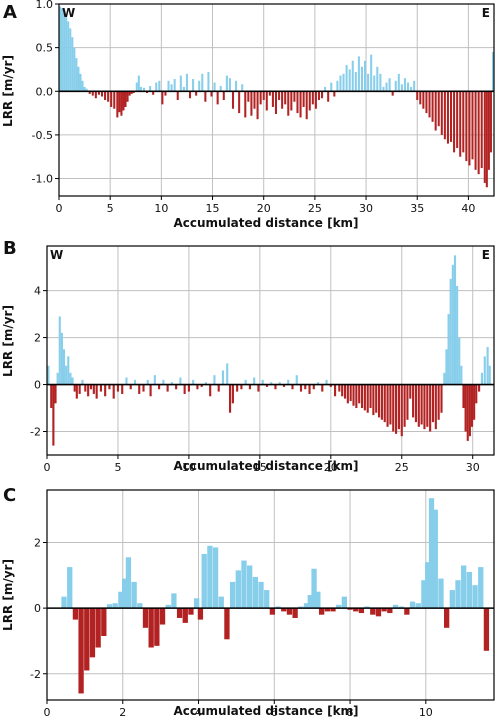  What do you see at coordinates (189, 467) in the screenshot?
I see `x-tick-label-b: 10` at bounding box center [189, 467].